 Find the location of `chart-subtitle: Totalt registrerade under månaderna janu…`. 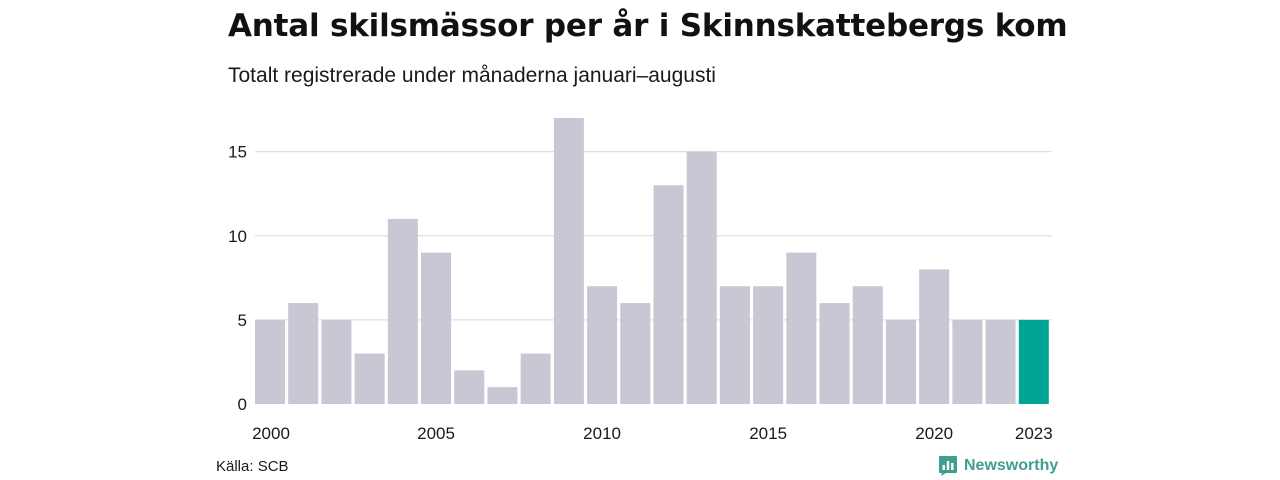

chart-subtitle: Totalt registrerade under månaderna janu… is located at coordinates (472, 75).